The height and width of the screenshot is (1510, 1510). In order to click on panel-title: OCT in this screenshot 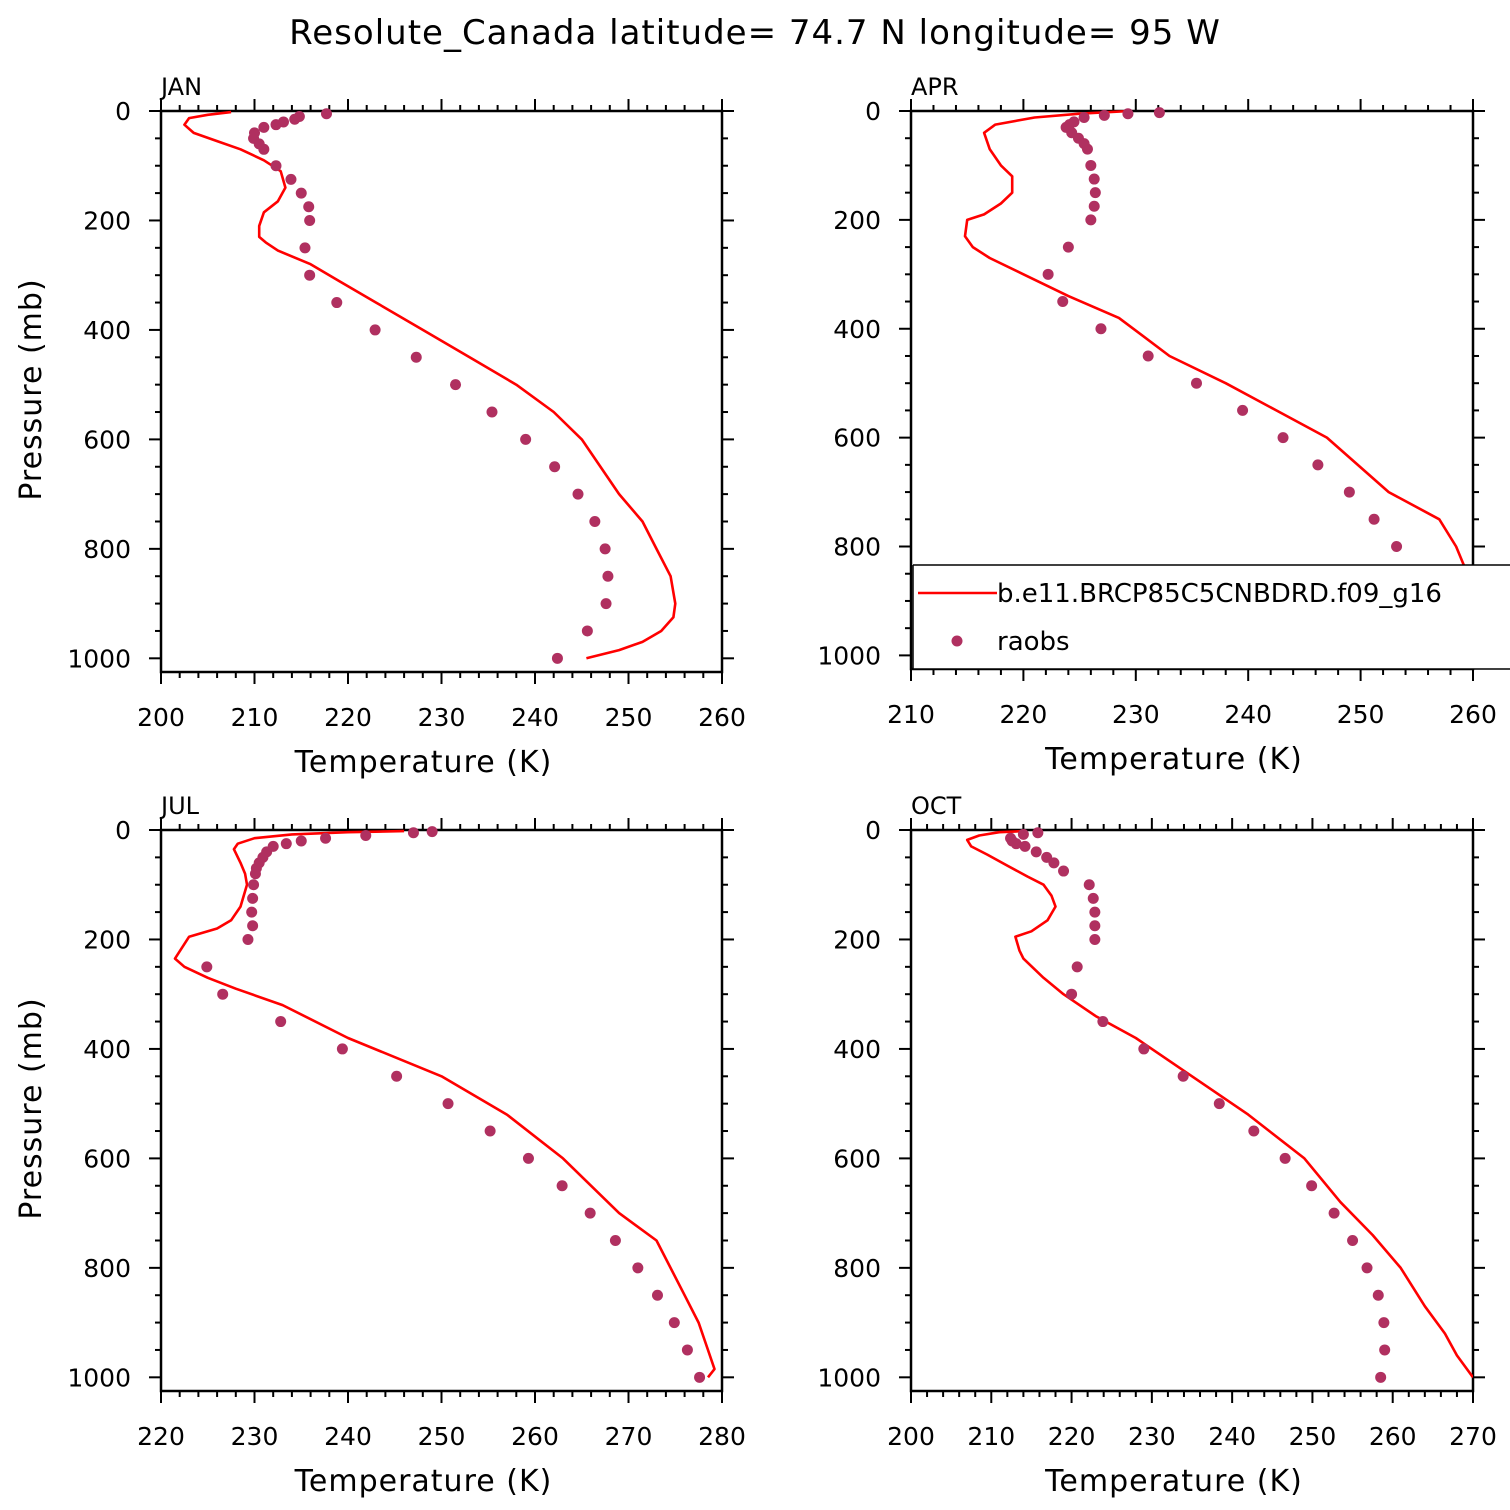, I will do `click(936, 806)`.